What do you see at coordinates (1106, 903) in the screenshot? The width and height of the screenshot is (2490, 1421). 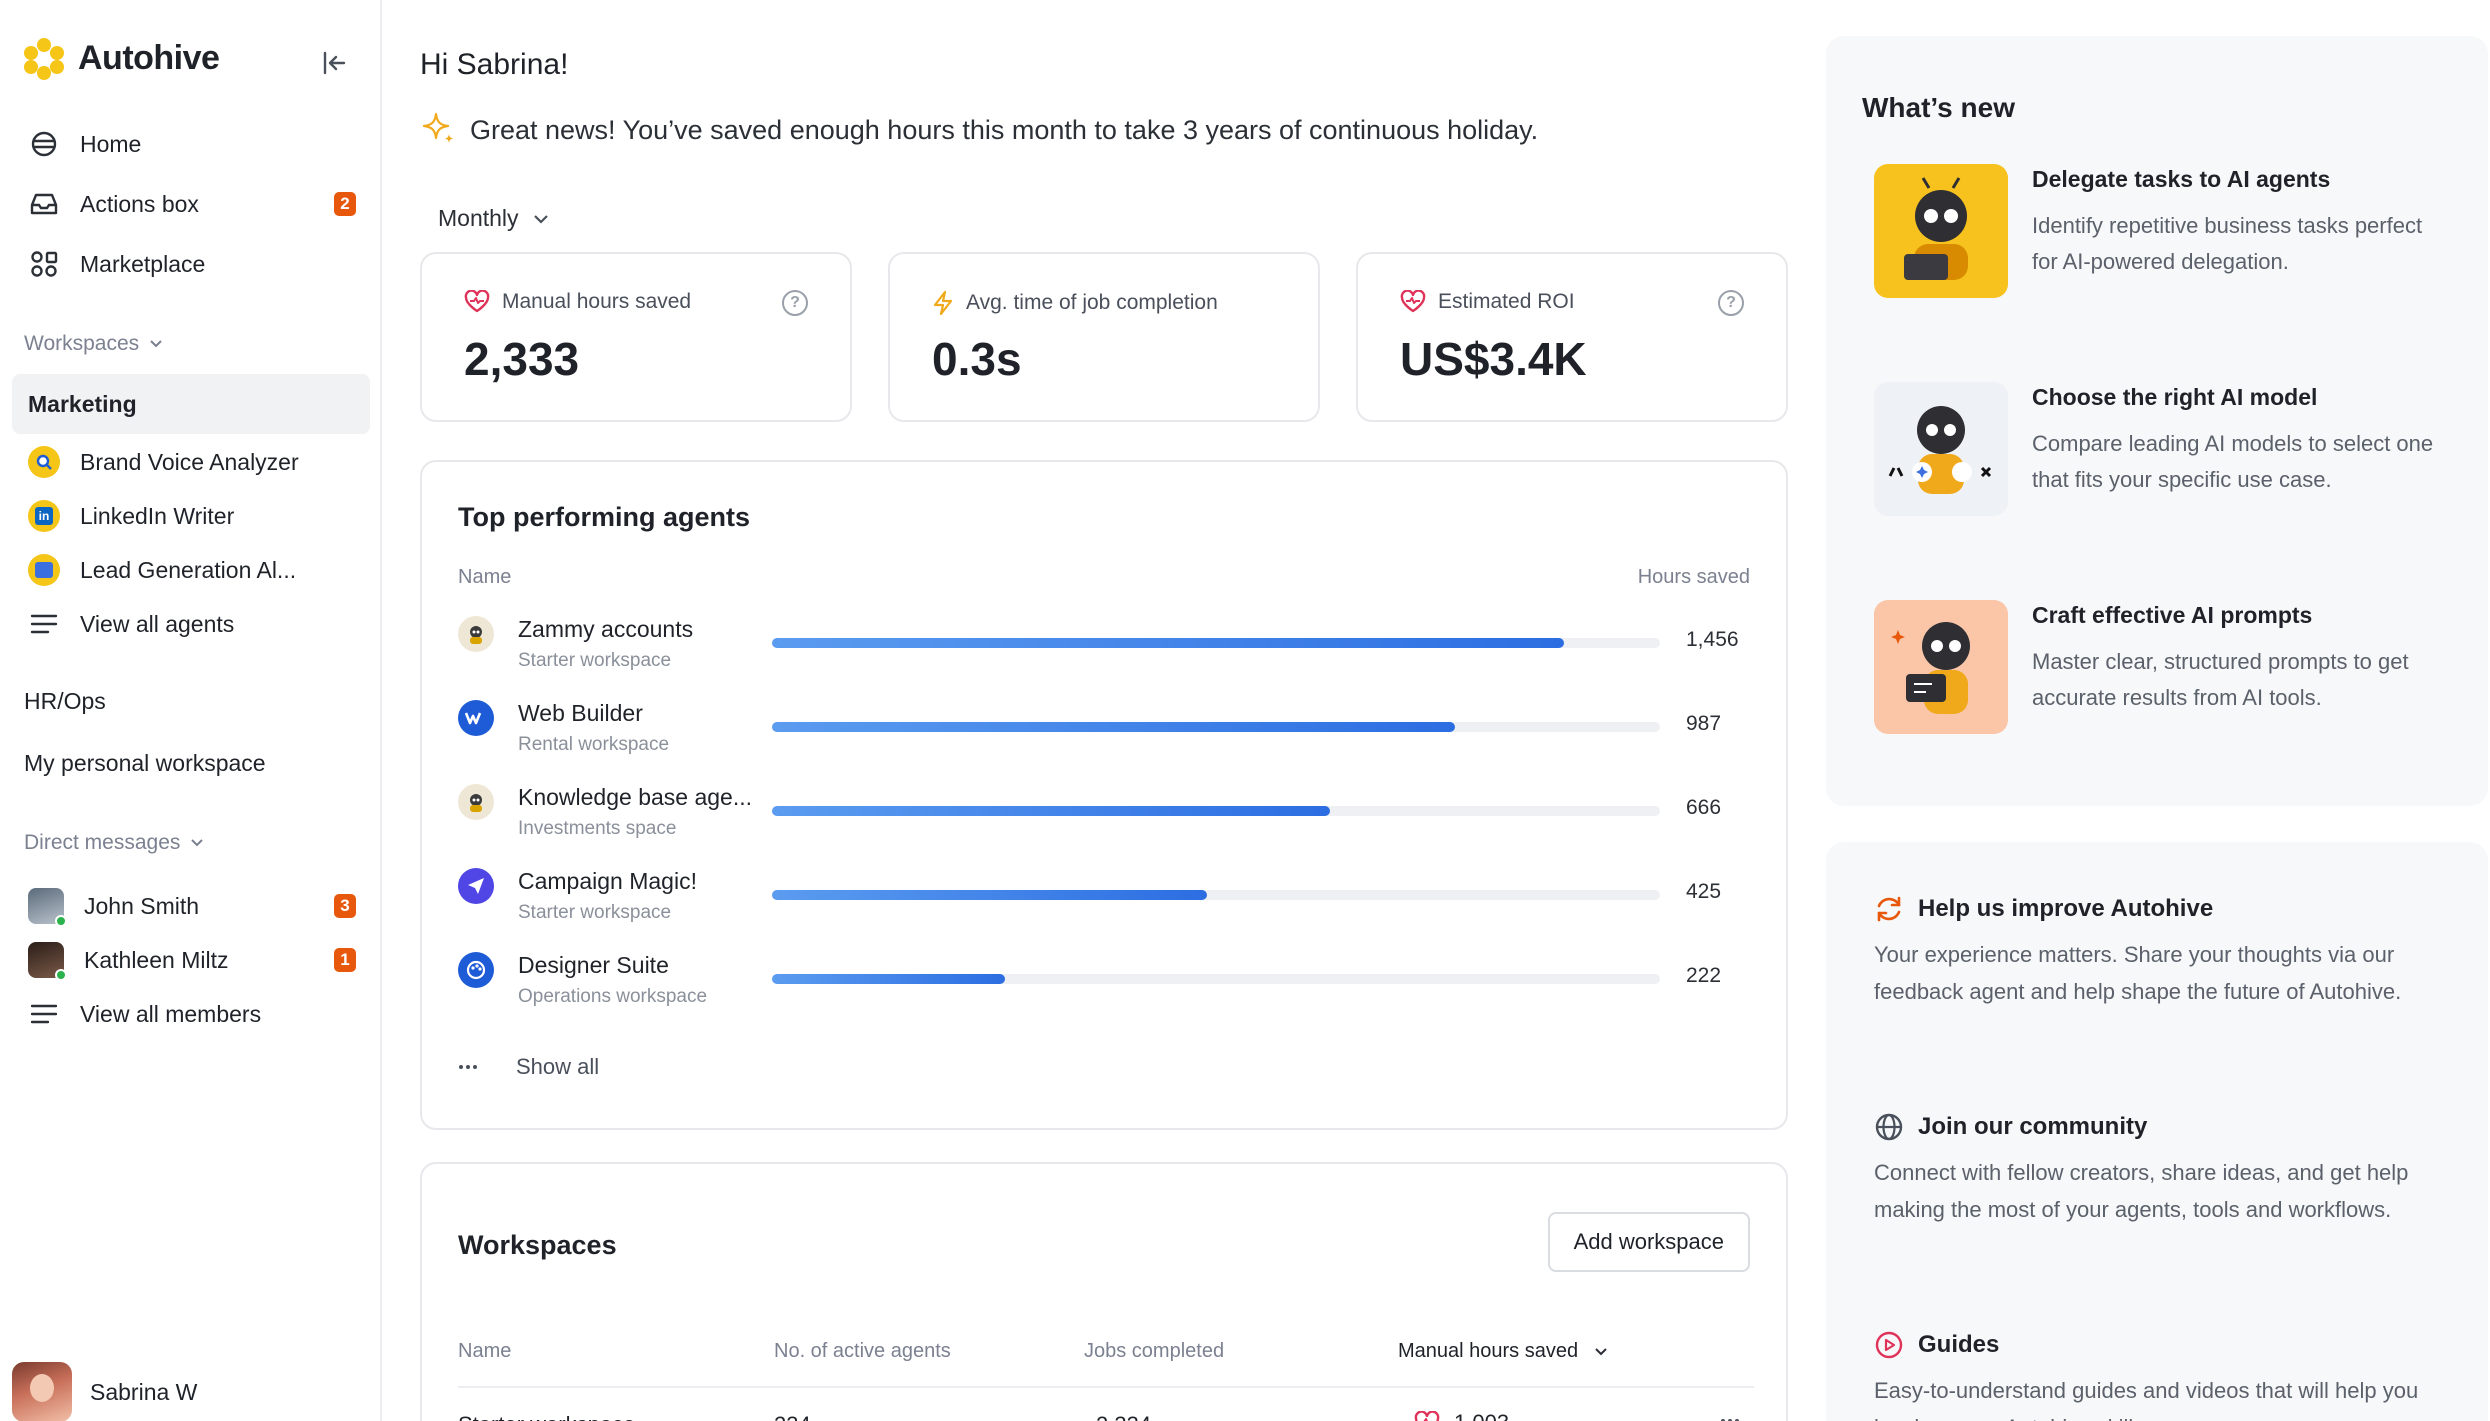 I see `agent-row: Campaign Magic! Starter workspace 425` at bounding box center [1106, 903].